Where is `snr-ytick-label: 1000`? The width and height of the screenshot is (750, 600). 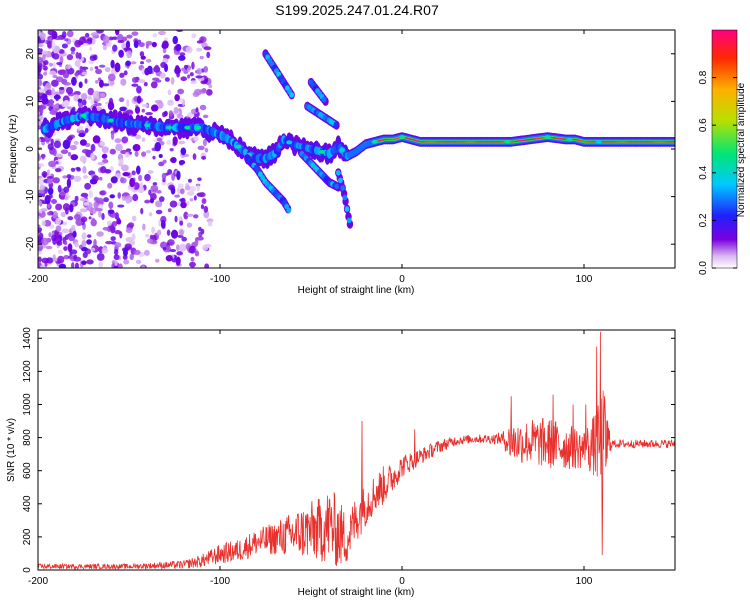 snr-ytick-label: 1000 is located at coordinates (27, 404).